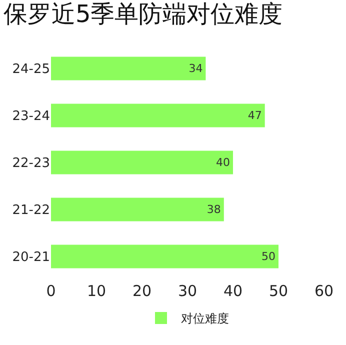  Describe the element at coordinates (31, 164) in the screenshot. I see `y-tick-label: 22-23` at that location.